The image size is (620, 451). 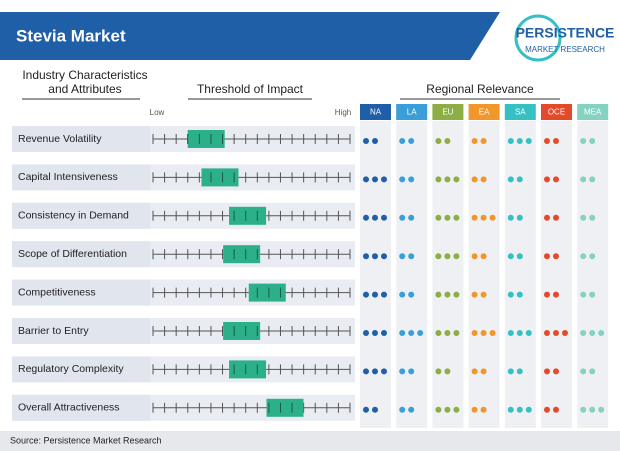 I want to click on region-label: NA, so click(x=376, y=112).